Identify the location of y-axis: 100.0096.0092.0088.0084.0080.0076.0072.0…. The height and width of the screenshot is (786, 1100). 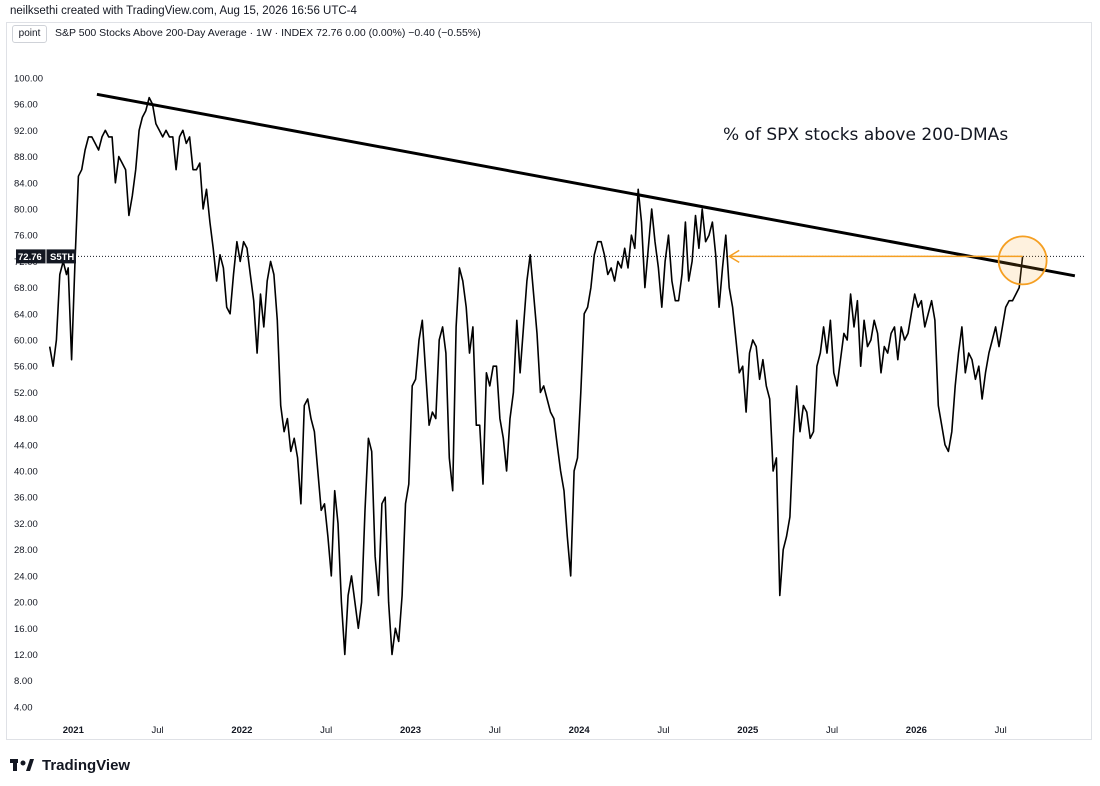
(28, 393).